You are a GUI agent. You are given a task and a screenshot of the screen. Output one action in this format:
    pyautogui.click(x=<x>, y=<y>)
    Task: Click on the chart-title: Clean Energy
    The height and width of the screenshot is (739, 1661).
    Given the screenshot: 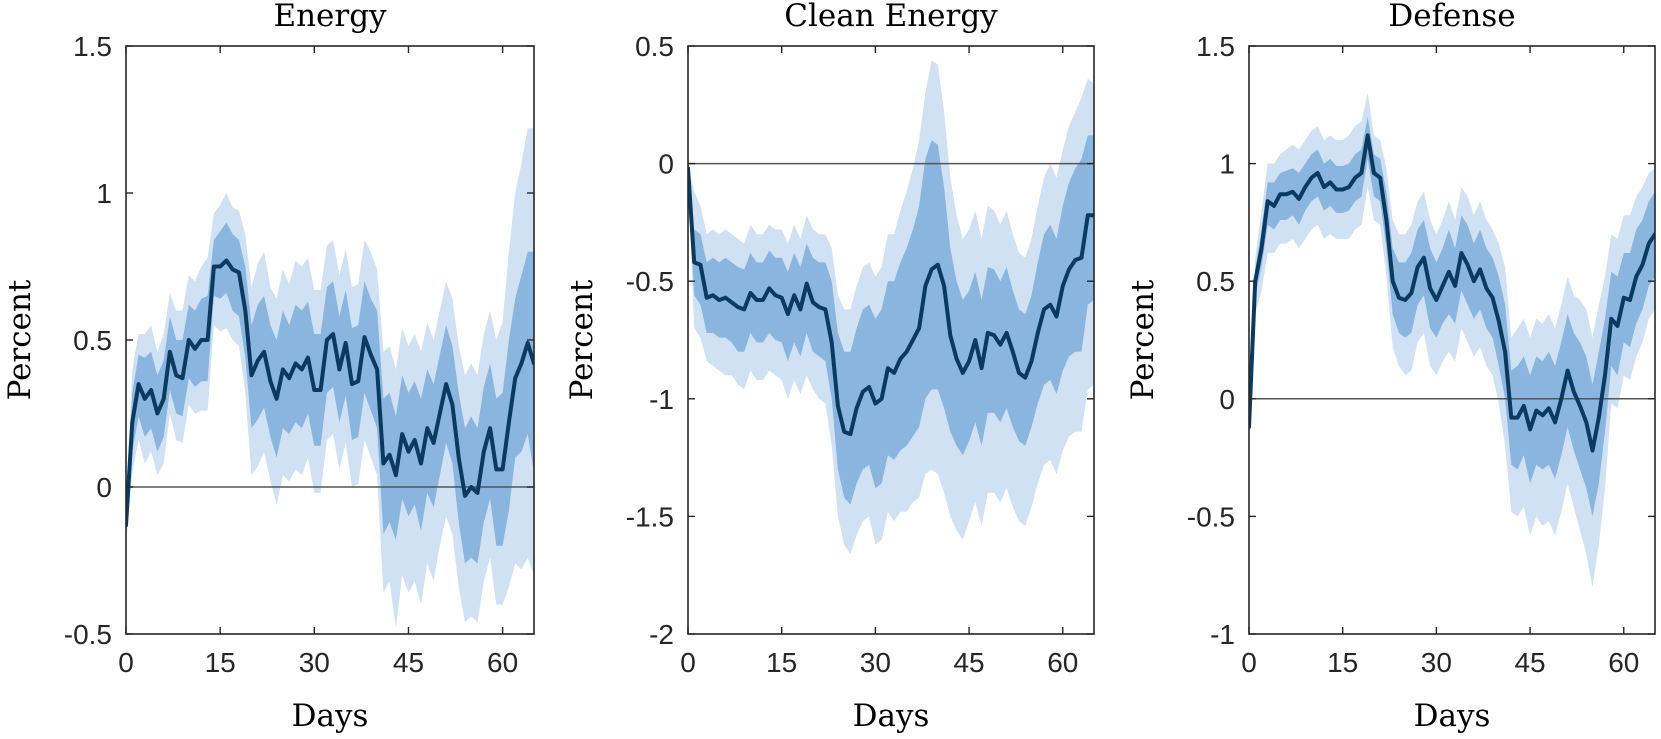 What is the action you would take?
    pyautogui.click(x=891, y=17)
    